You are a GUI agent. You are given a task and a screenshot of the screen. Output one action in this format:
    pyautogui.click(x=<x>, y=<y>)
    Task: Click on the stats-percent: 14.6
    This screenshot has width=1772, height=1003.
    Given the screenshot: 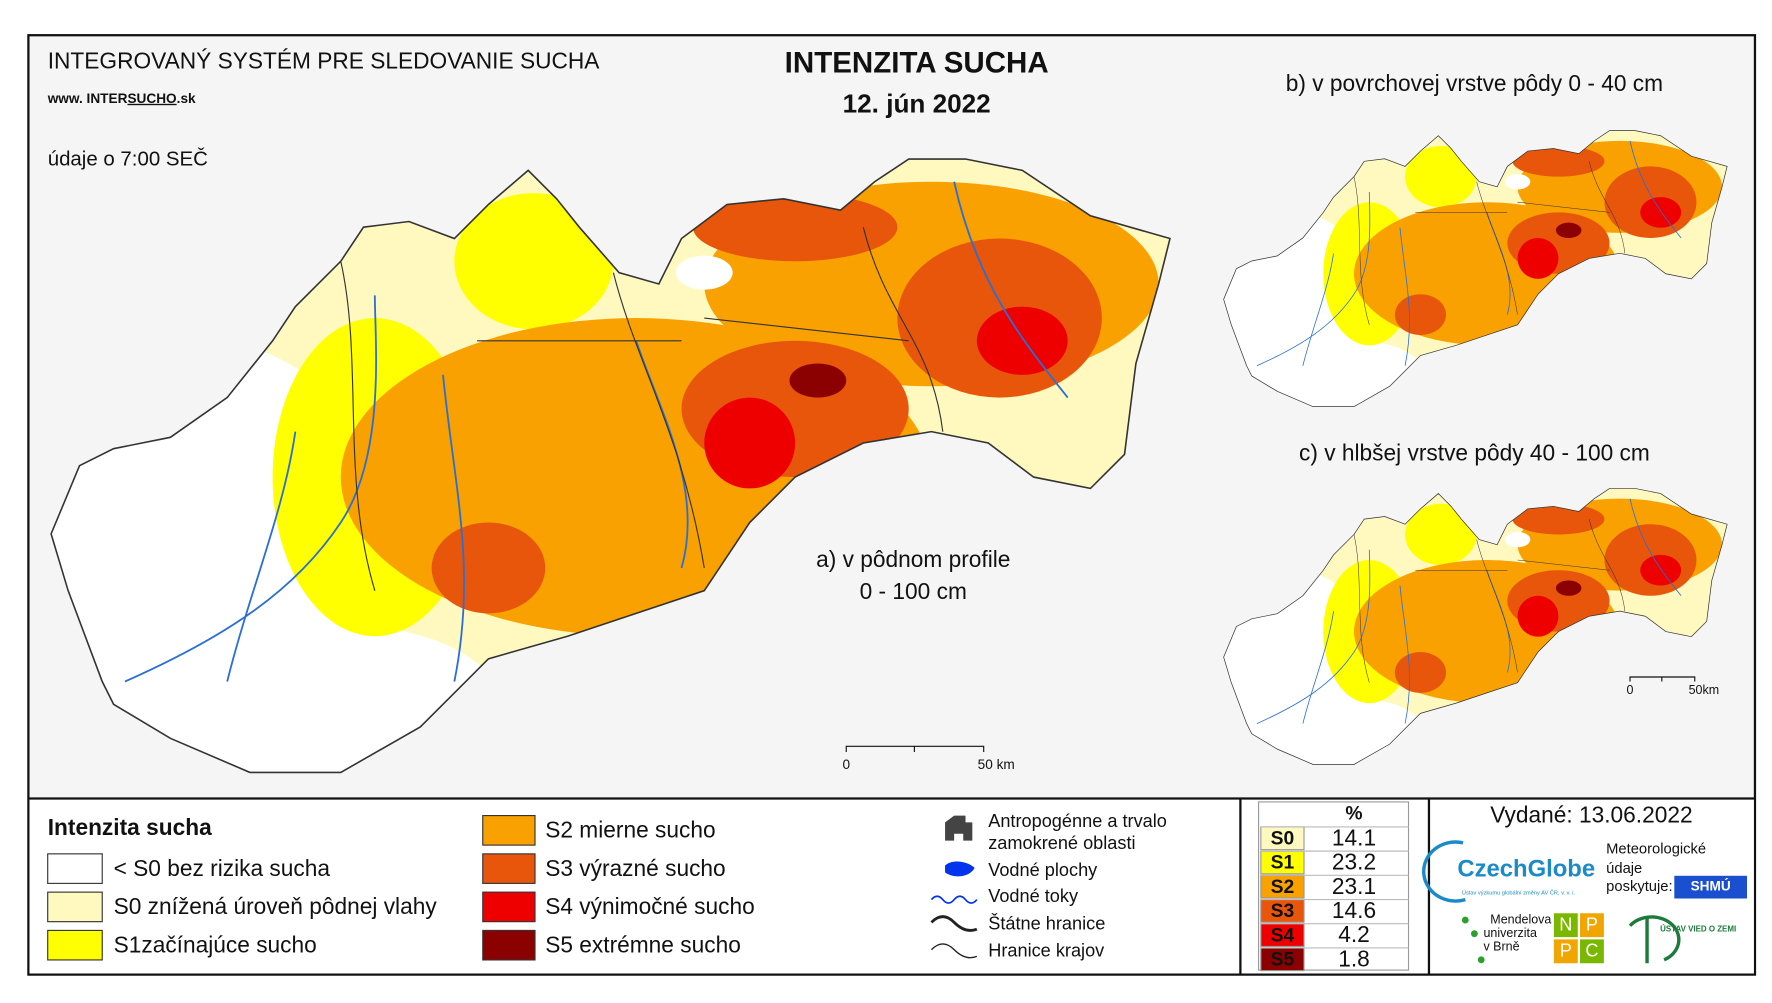 What is the action you would take?
    pyautogui.click(x=1354, y=910)
    